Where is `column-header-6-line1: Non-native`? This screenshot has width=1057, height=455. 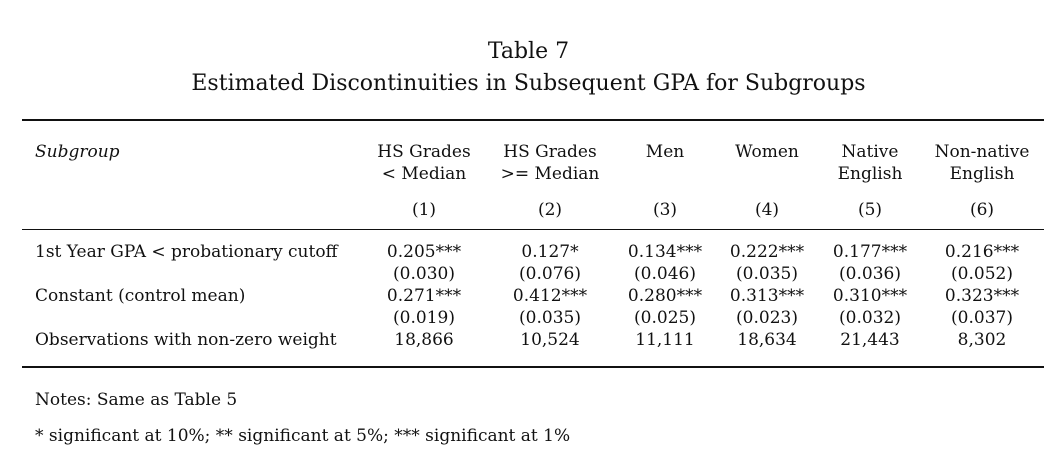 column-header-6-line1: Non-native is located at coordinates (982, 152).